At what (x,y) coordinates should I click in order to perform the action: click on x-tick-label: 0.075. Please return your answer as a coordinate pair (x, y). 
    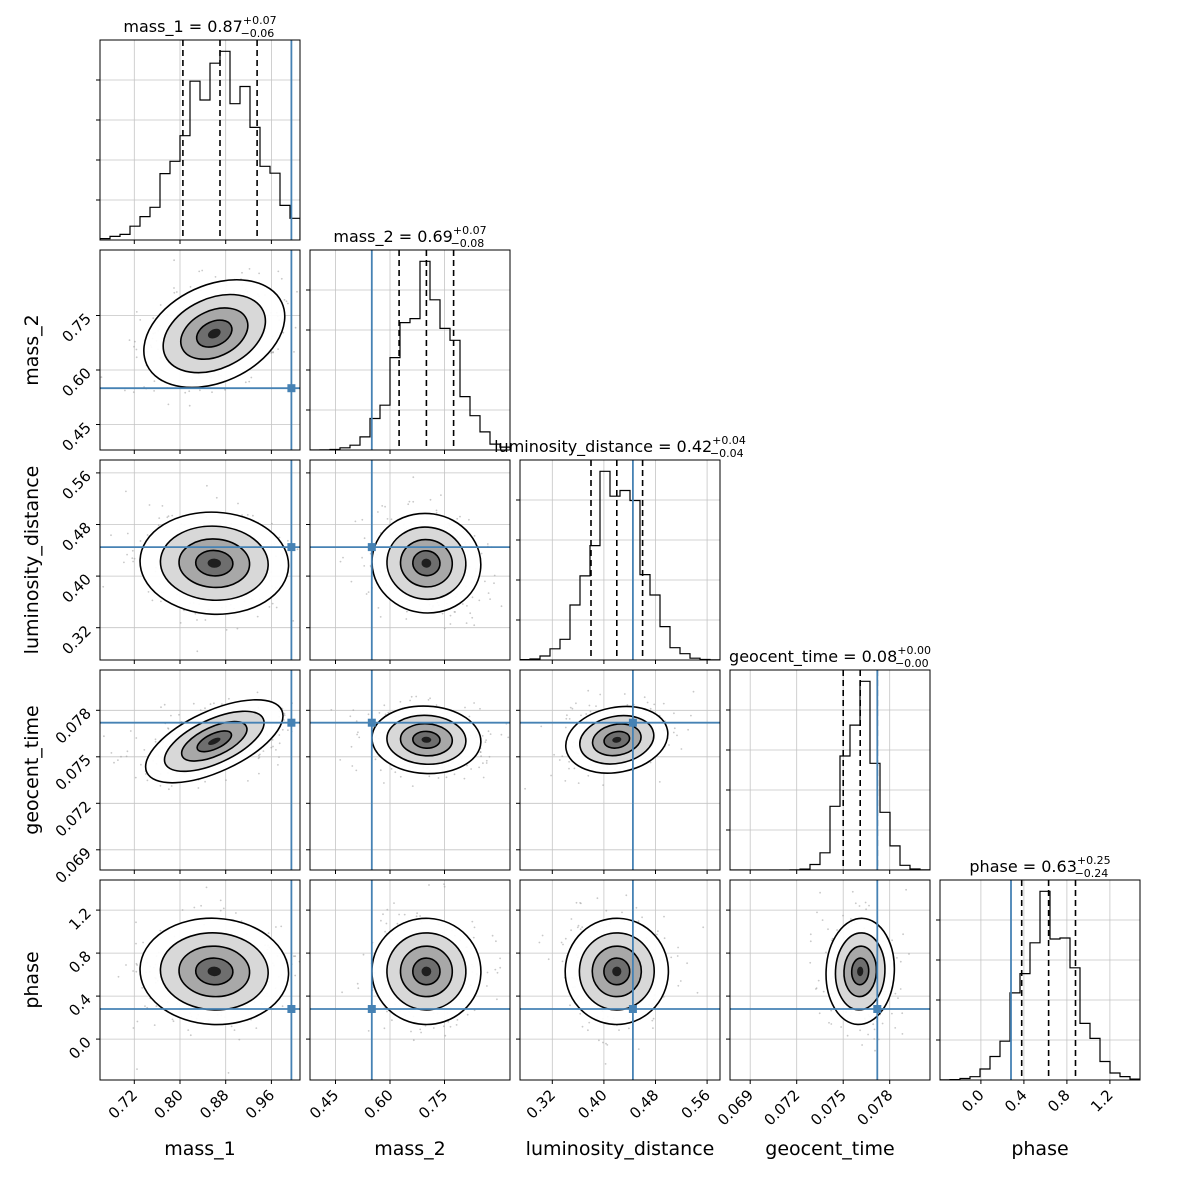
    Looking at the image, I should click on (828, 1107).